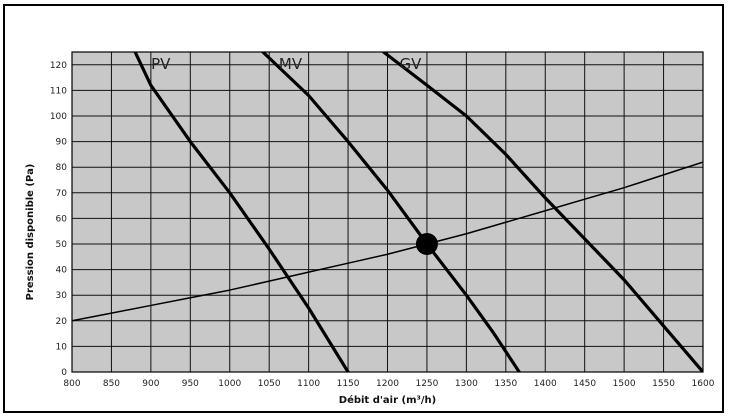 This screenshot has height=418, width=733. What do you see at coordinates (58, 66) in the screenshot?
I see `y-tick-label: 120` at bounding box center [58, 66].